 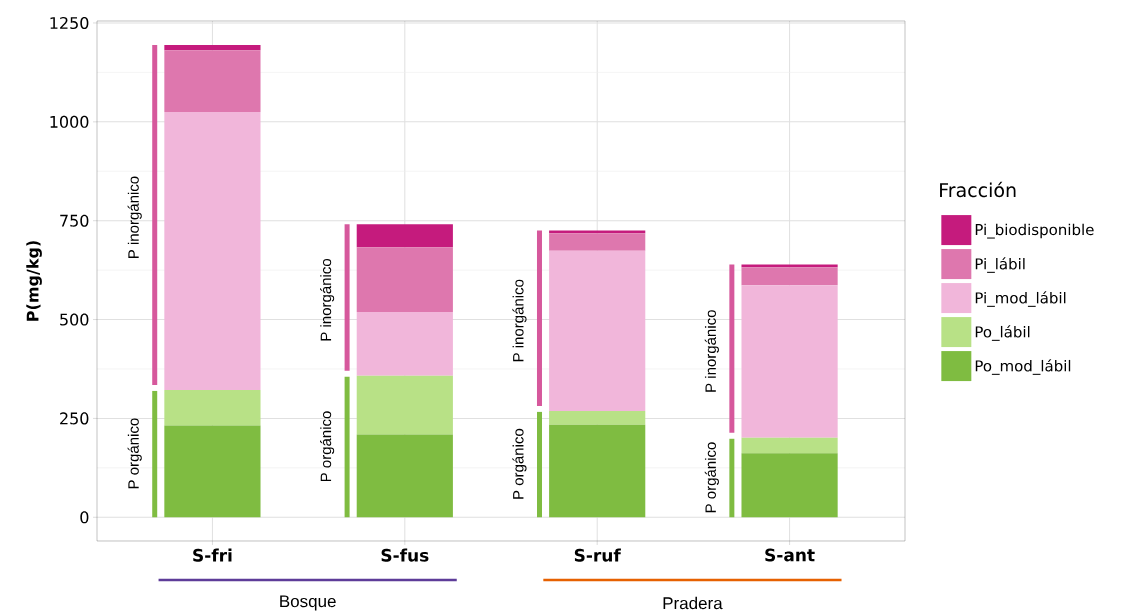 I want to click on x-tick-label: S-ruf, so click(x=597, y=555).